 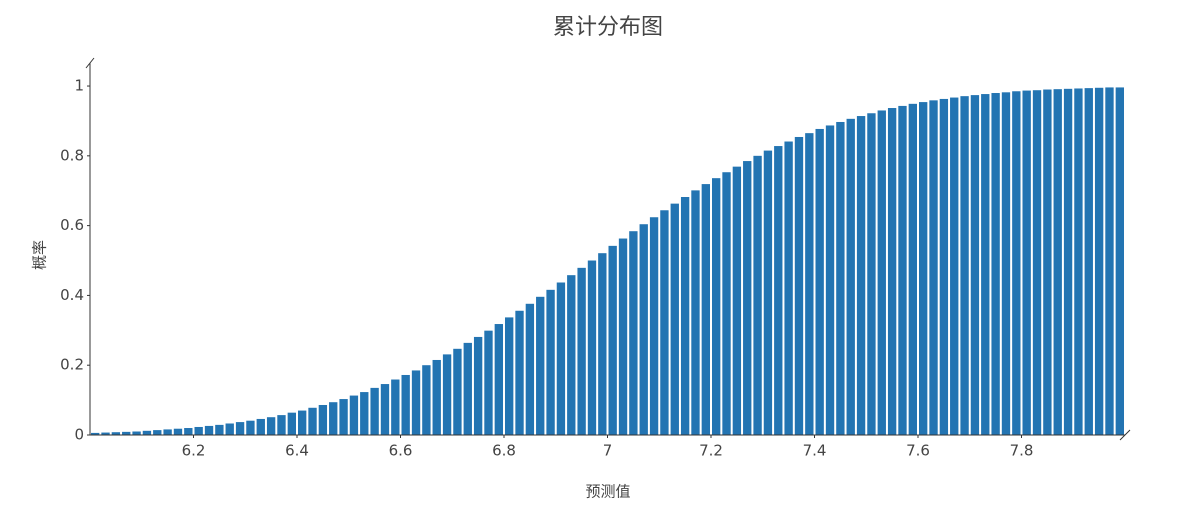 What do you see at coordinates (72, 295) in the screenshot?
I see `y-tick-label: 0.4` at bounding box center [72, 295].